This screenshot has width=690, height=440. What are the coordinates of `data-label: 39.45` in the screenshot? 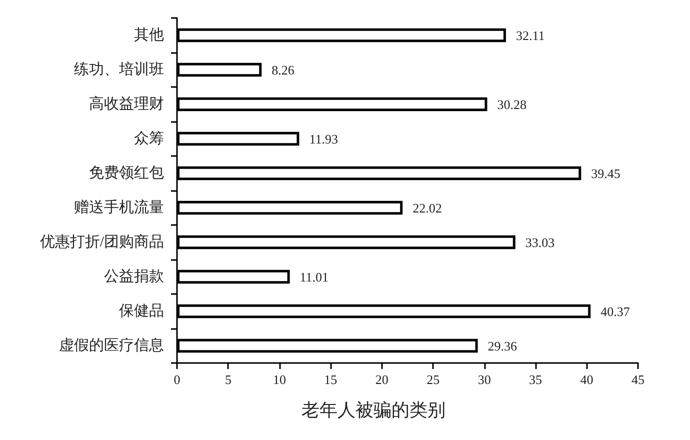 It's located at (605, 173).